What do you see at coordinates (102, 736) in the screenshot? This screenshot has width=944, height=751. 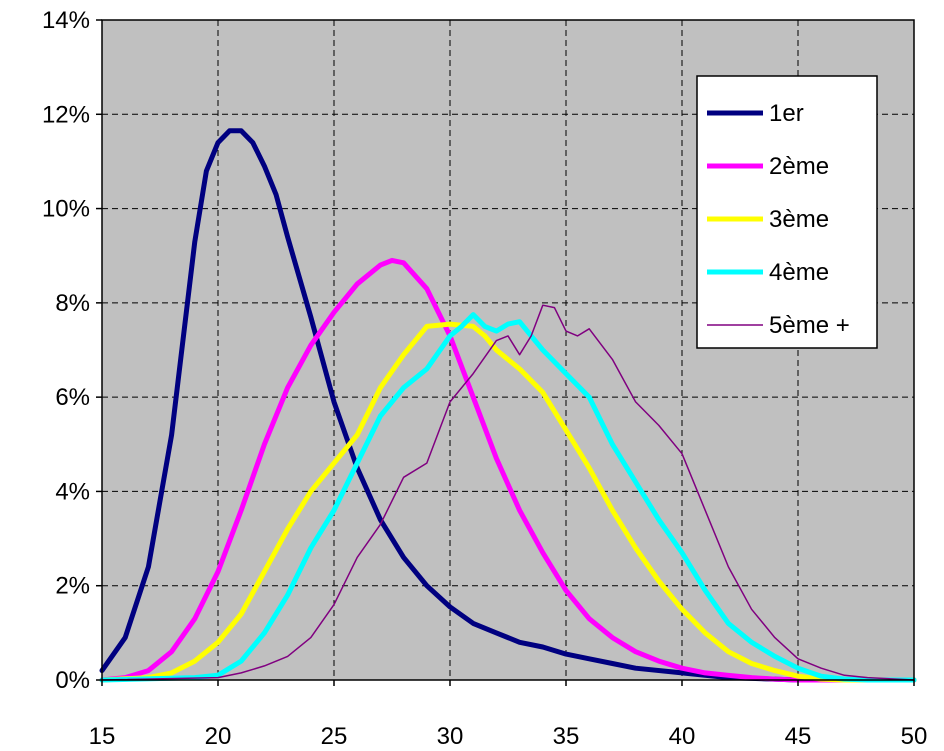 I see `x-tick-label: 15` at bounding box center [102, 736].